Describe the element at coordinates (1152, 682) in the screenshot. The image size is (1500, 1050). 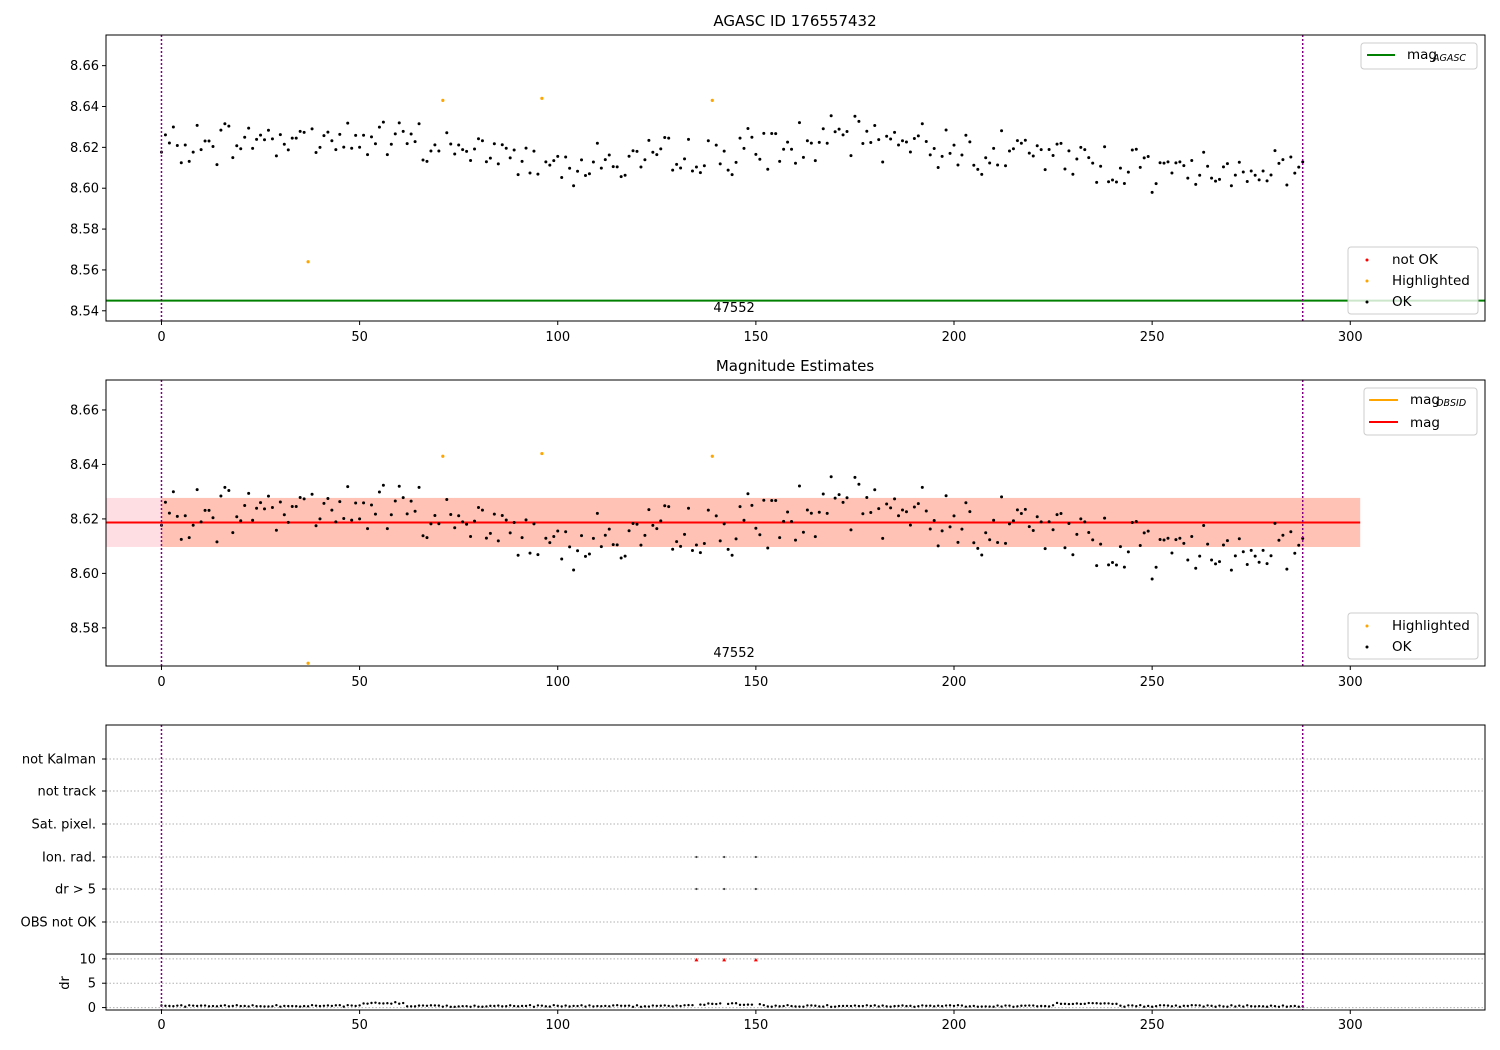
I see `x-tick-label: 250` at that location.